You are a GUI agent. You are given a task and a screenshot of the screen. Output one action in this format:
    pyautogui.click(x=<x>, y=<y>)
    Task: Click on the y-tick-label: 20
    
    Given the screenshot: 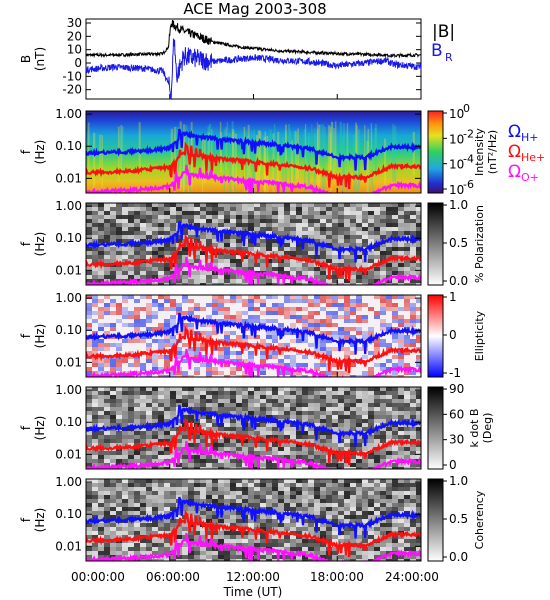 What is the action you would take?
    pyautogui.click(x=74, y=36)
    